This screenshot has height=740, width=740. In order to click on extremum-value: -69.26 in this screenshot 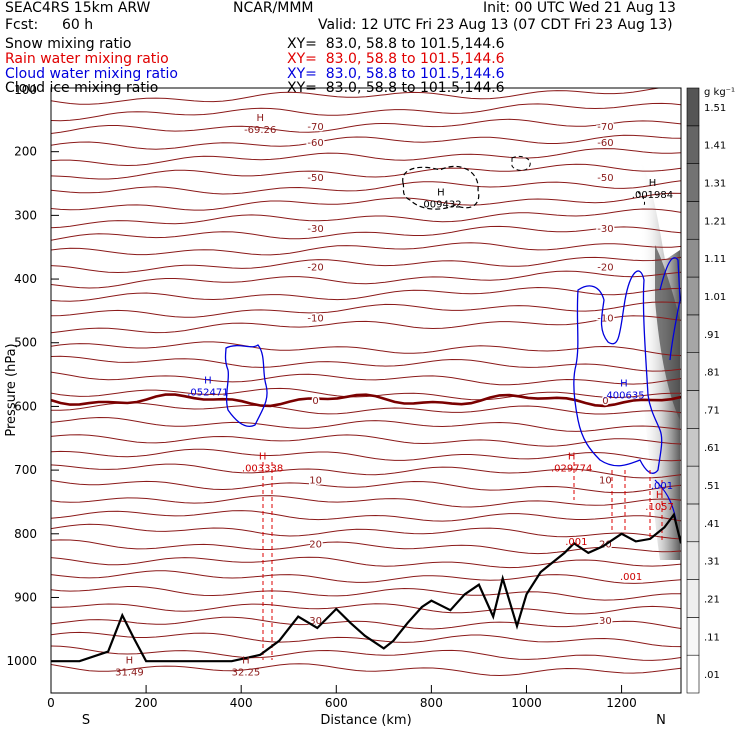, I will do `click(260, 130)`.